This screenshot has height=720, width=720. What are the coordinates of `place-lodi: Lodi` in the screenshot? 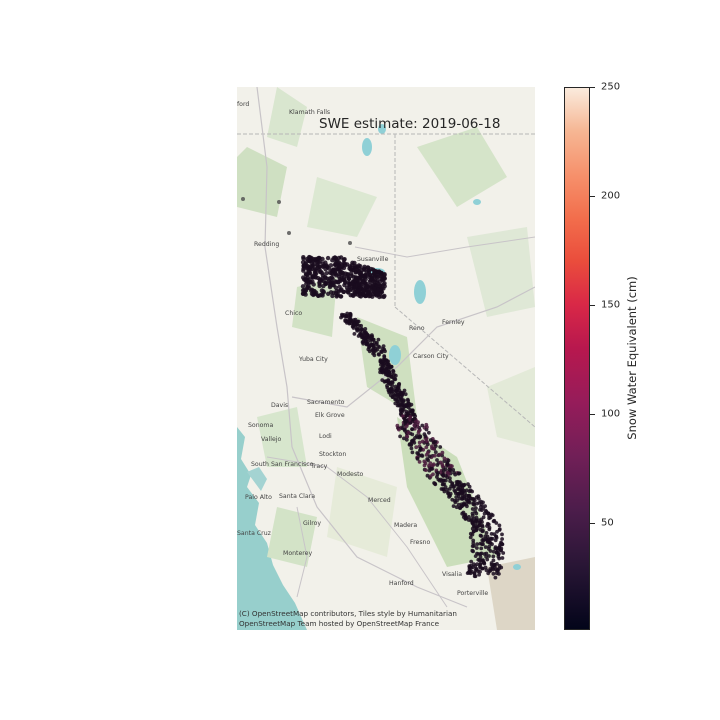 It's located at (325, 436).